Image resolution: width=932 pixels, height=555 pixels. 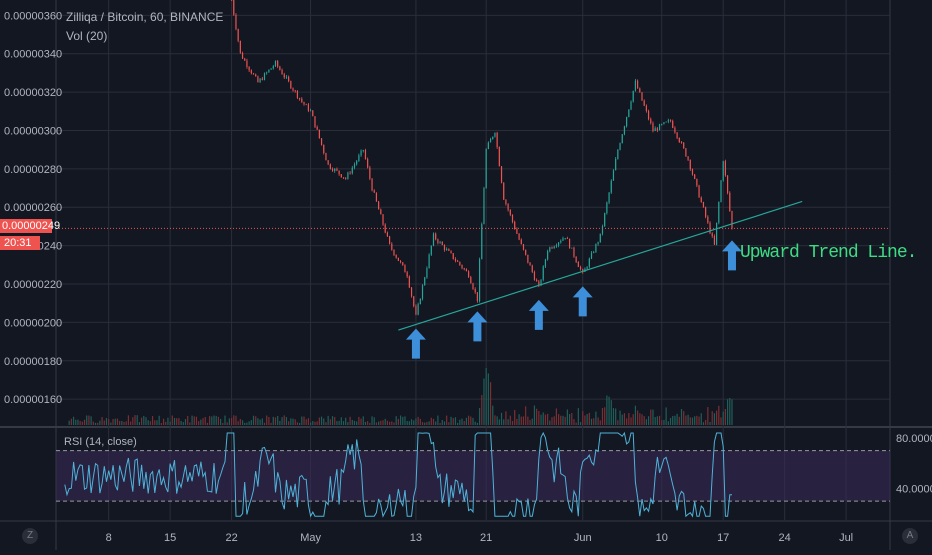 I want to click on price-tick-label: 0.00000360, so click(x=33, y=16).